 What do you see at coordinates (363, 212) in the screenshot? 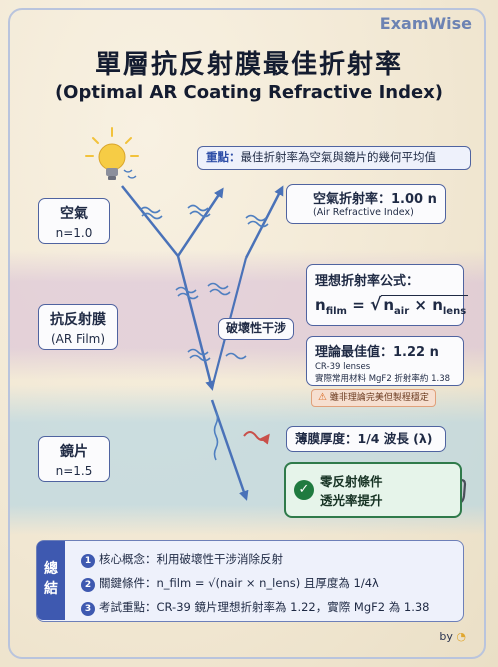
I see `air-index-en: (Air Refractive Index)` at bounding box center [363, 212].